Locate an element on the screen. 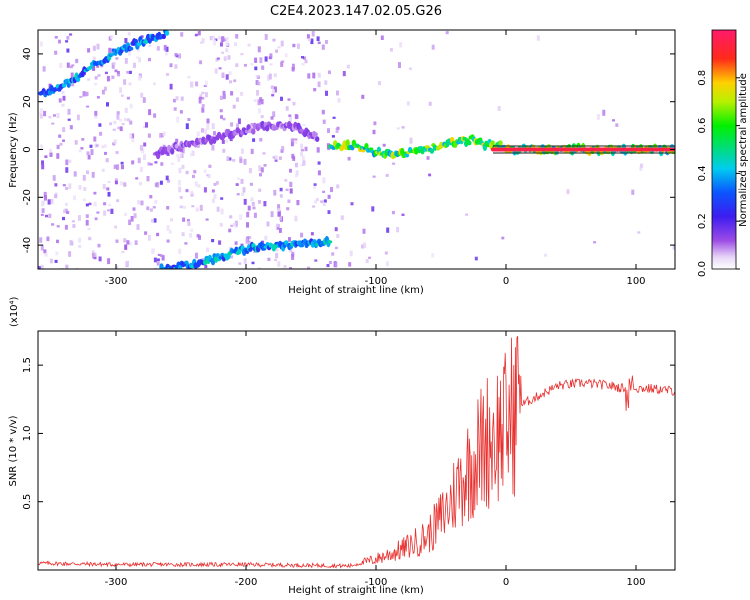  spectrogram-feature-2-cell is located at coordinates (267, 128).